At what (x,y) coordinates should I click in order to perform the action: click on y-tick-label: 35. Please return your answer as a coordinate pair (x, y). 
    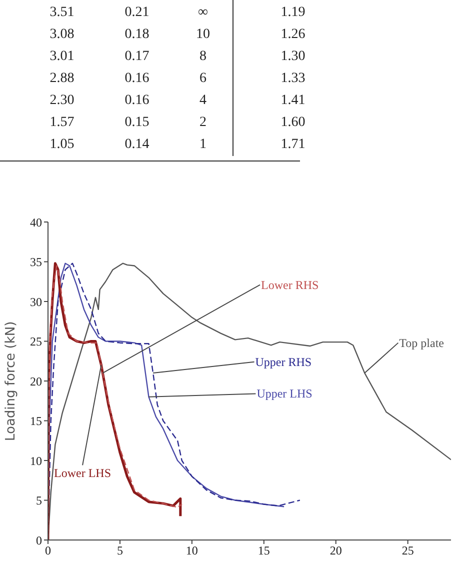
    Looking at the image, I should click on (36, 262).